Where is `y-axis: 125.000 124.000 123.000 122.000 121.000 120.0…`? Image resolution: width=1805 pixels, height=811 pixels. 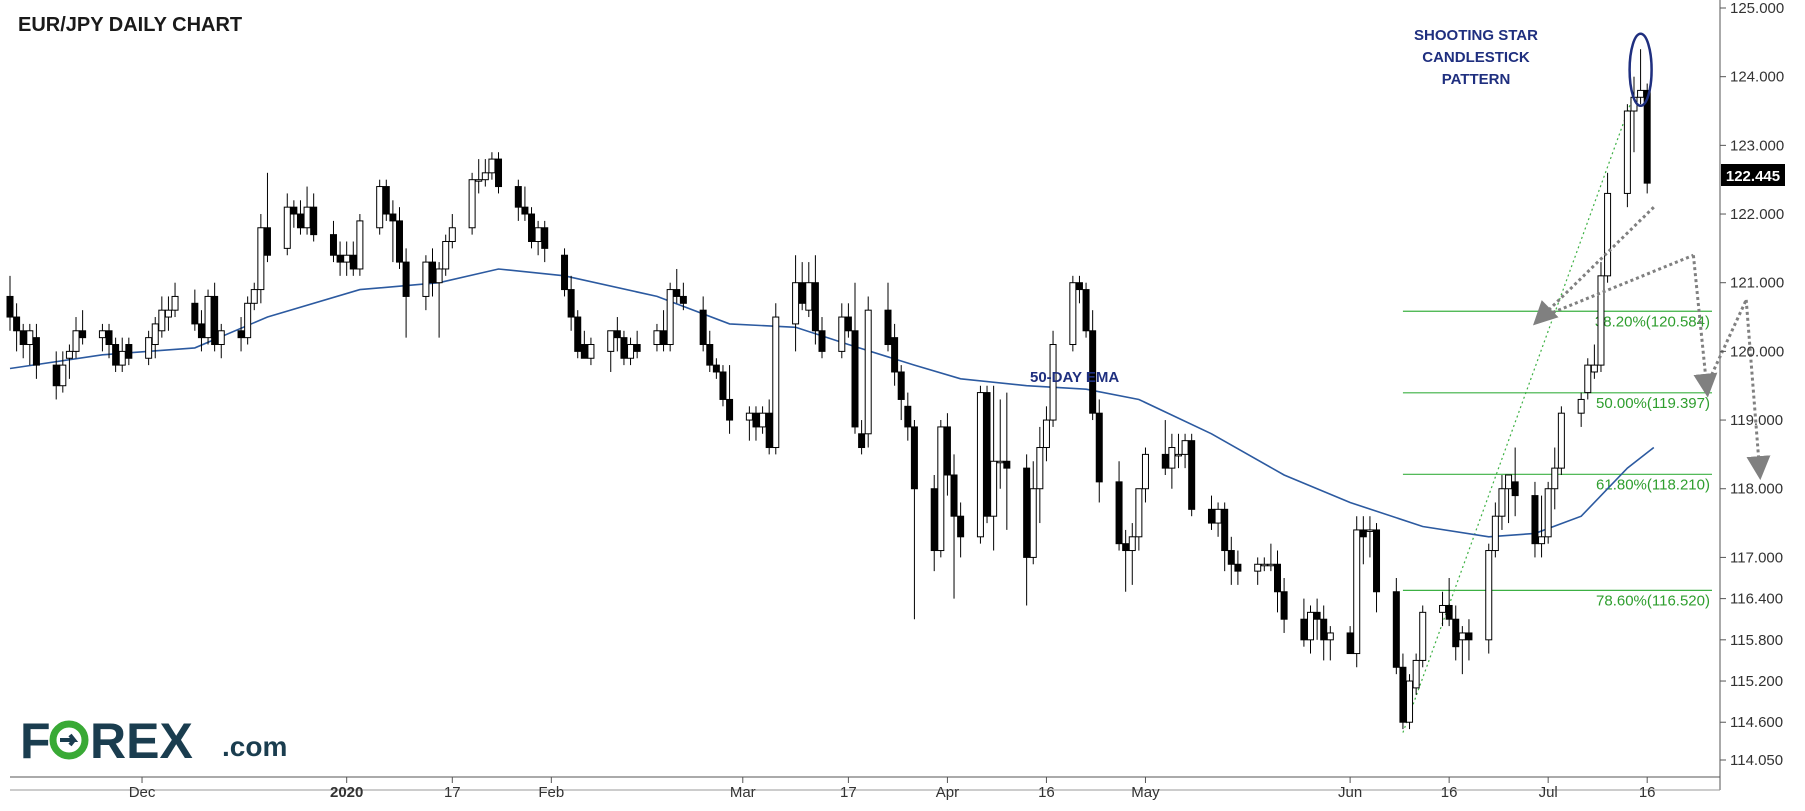
y-axis: 125.000 124.000 123.000 122.000 121.000 120.0… is located at coordinates (1752, 384).